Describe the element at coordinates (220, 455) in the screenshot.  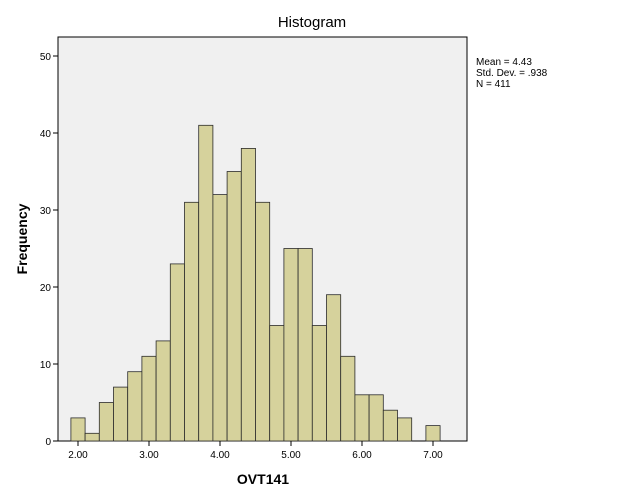
I see `x-tick-label: 4.00` at that location.